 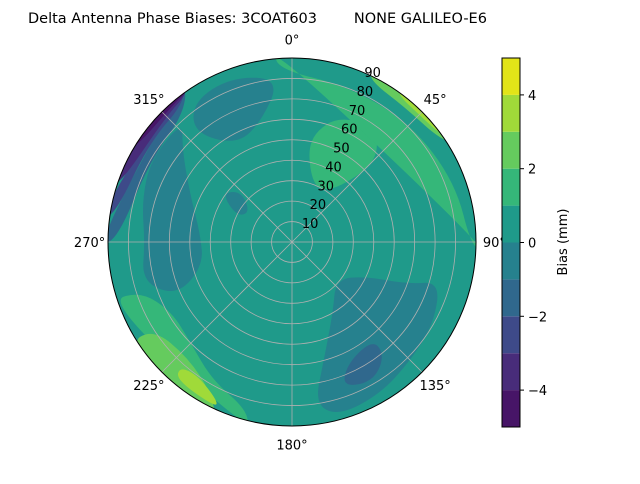 What do you see at coordinates (563, 242) in the screenshot?
I see `colorbar-label: Bias (mm)` at bounding box center [563, 242].